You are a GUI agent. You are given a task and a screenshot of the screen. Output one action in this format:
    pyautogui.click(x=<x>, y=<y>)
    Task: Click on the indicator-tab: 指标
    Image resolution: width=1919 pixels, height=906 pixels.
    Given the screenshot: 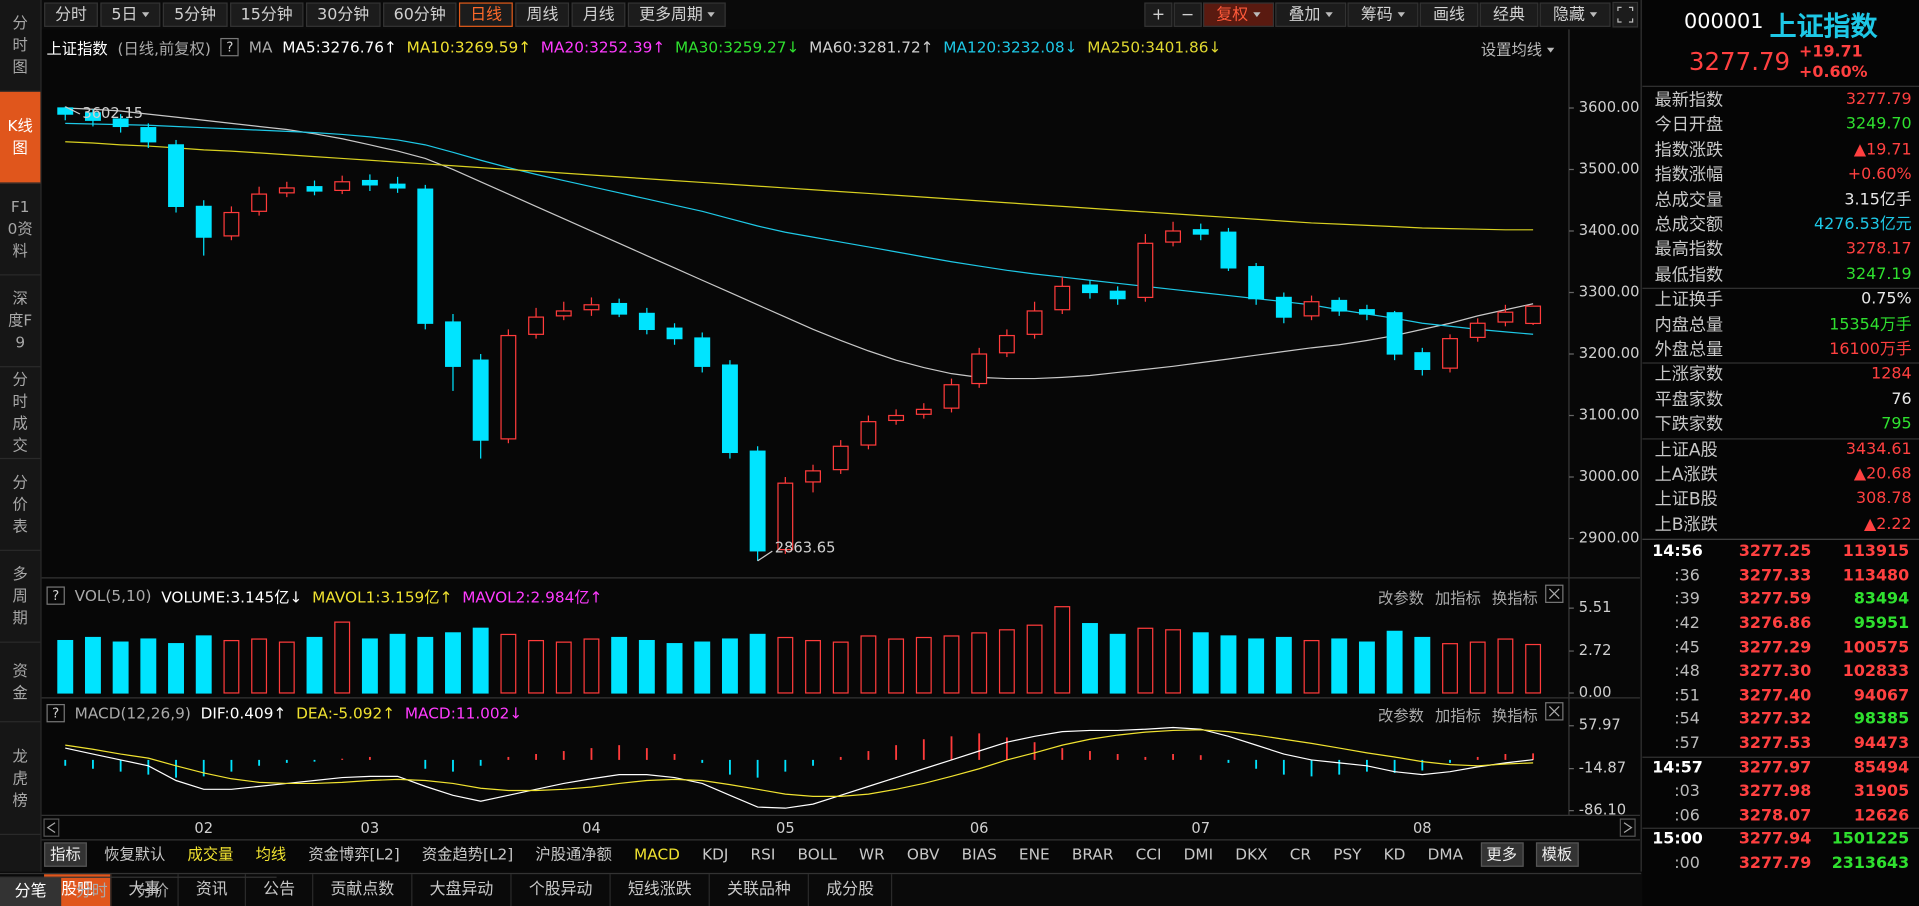 What is the action you would take?
    pyautogui.click(x=65, y=854)
    